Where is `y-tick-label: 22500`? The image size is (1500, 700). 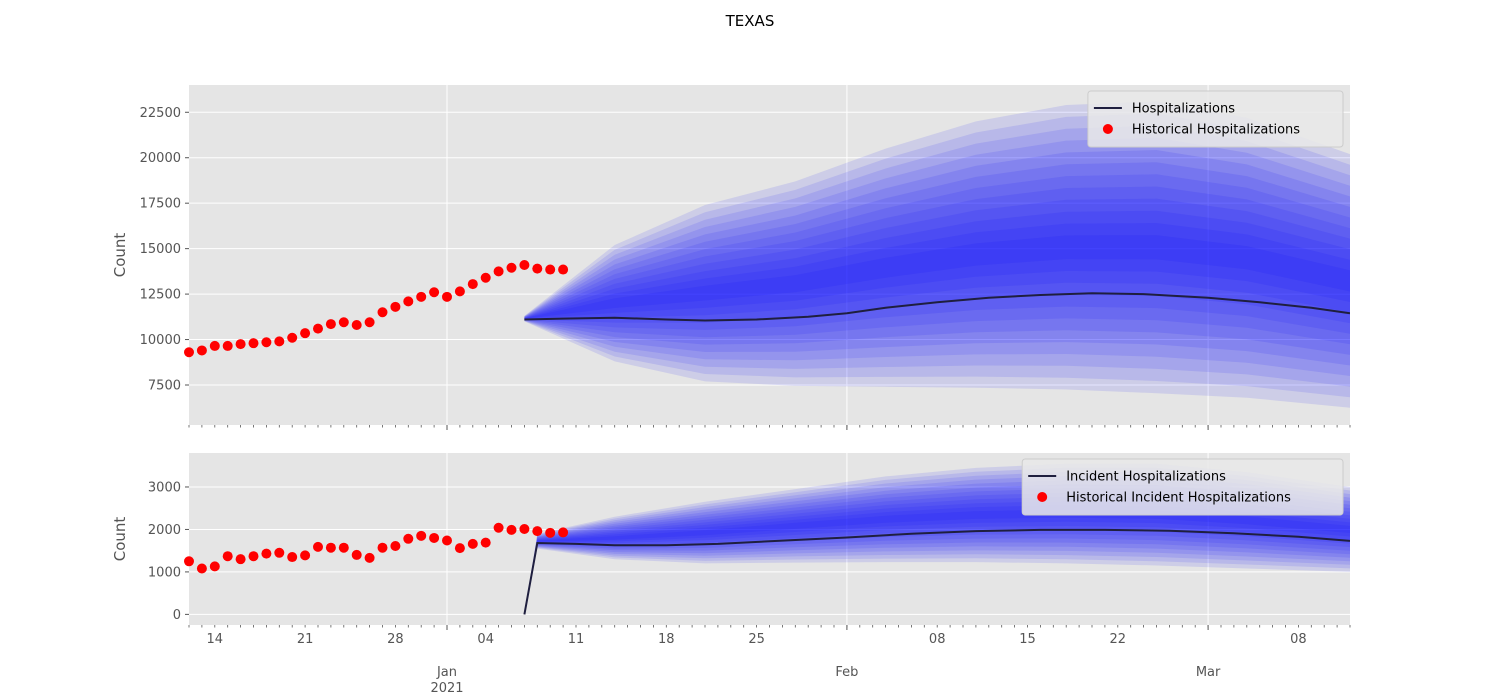
y-tick-label: 22500 is located at coordinates (160, 113).